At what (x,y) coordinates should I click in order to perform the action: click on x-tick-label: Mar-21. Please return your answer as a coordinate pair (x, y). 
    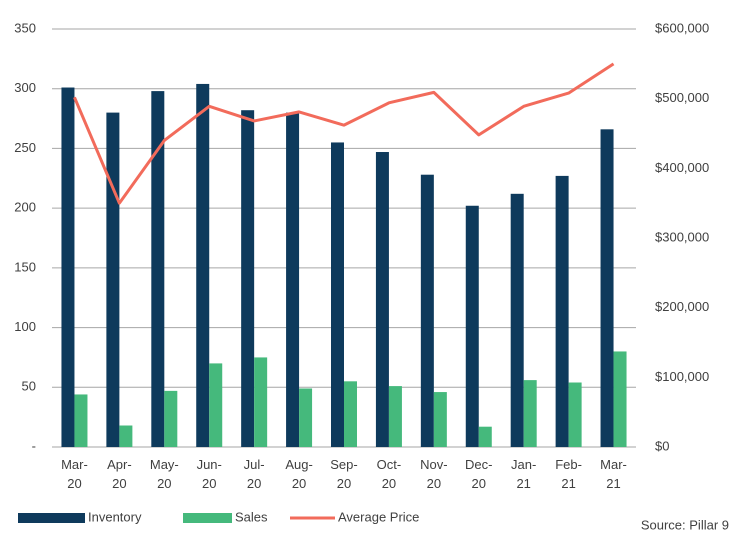
    Looking at the image, I should click on (613, 474).